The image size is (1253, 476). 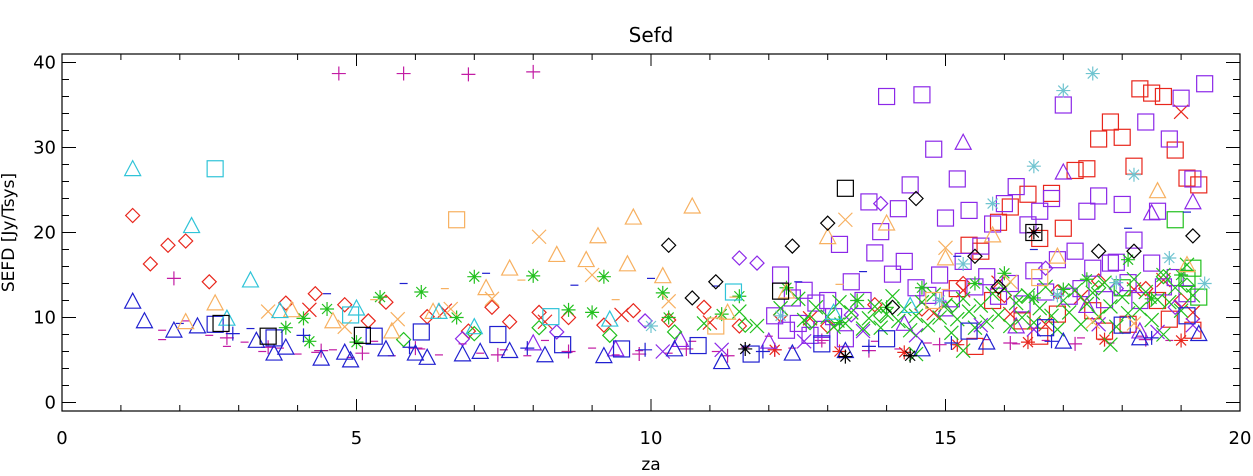 What do you see at coordinates (44, 318) in the screenshot?
I see `y-tick-label: 10` at bounding box center [44, 318].